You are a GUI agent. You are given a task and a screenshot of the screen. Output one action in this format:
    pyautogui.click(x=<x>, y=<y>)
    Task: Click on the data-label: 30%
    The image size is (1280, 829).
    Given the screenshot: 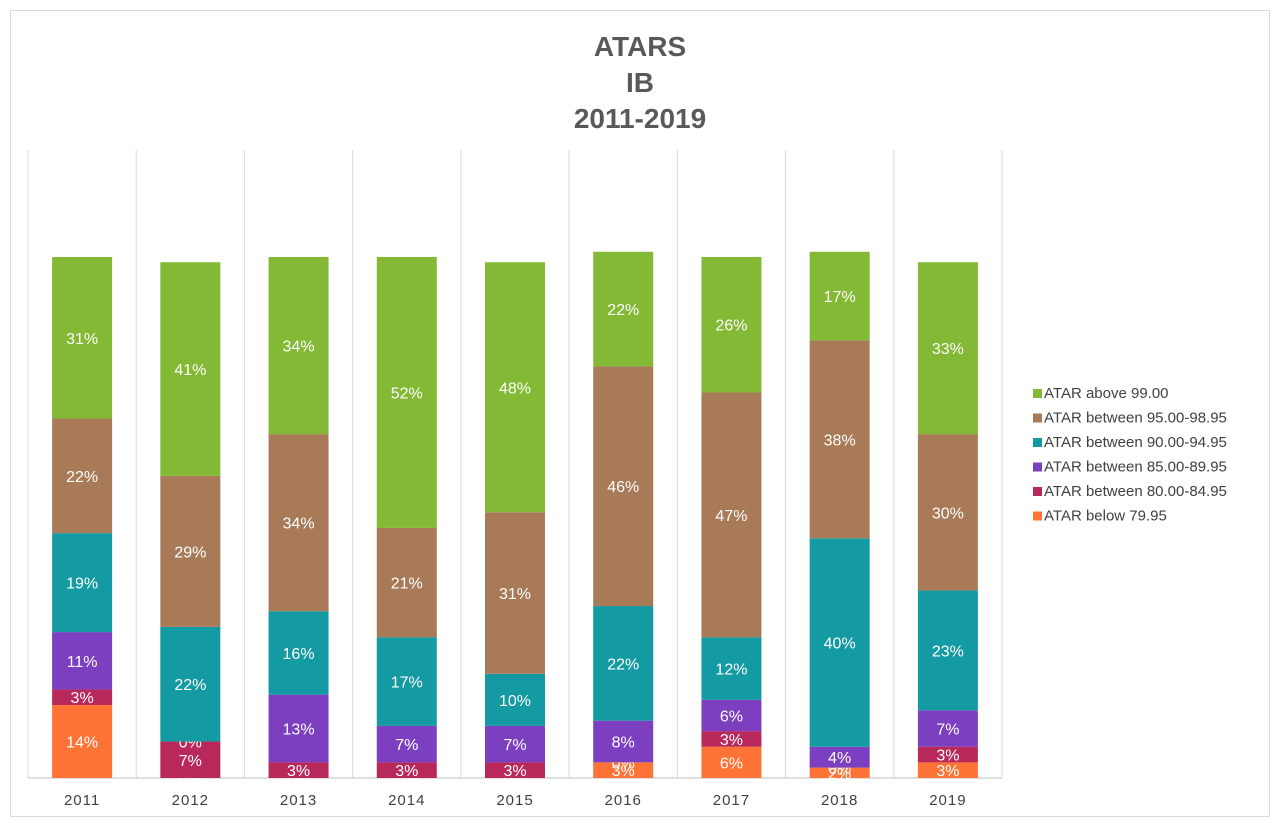 What is the action you would take?
    pyautogui.click(x=948, y=513)
    